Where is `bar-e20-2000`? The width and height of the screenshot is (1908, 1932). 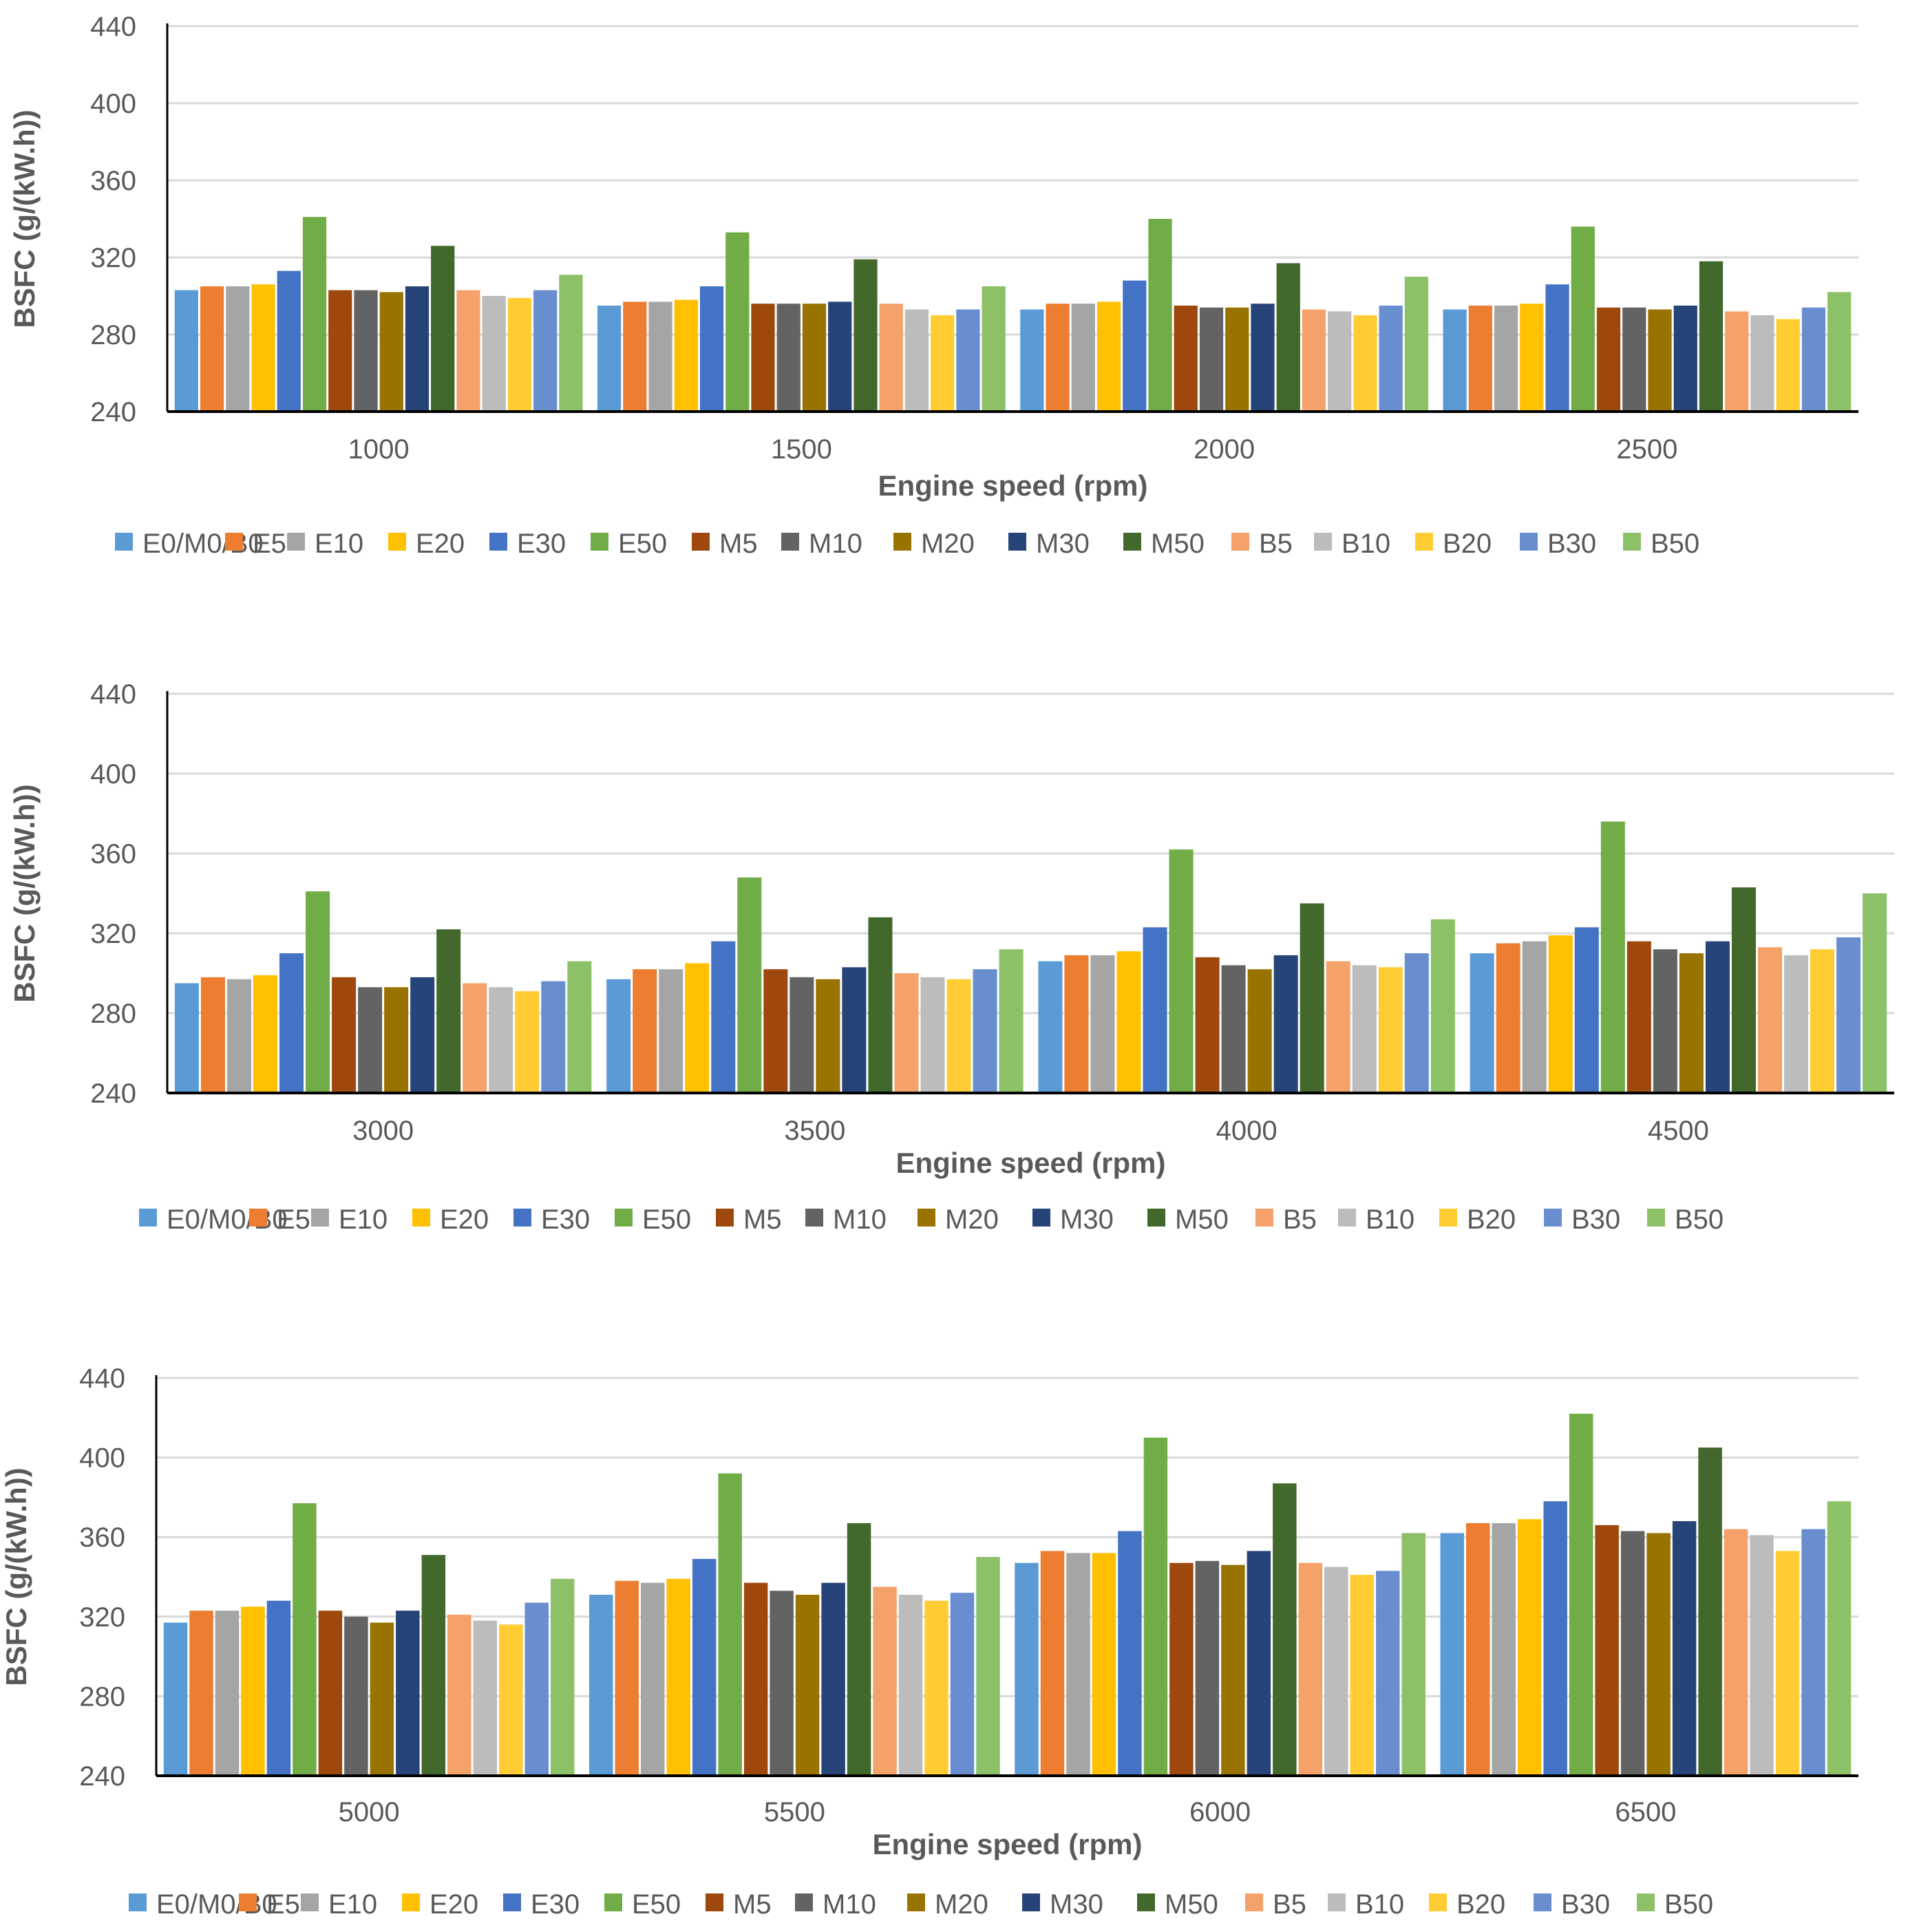
bar-e20-2000 is located at coordinates (1108, 356).